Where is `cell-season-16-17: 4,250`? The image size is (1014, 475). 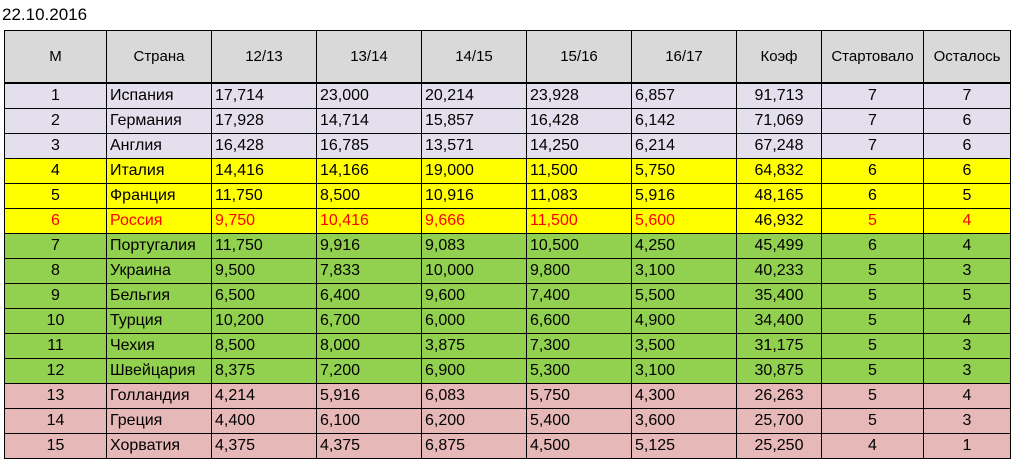 cell-season-16-17: 4,250 is located at coordinates (684, 246).